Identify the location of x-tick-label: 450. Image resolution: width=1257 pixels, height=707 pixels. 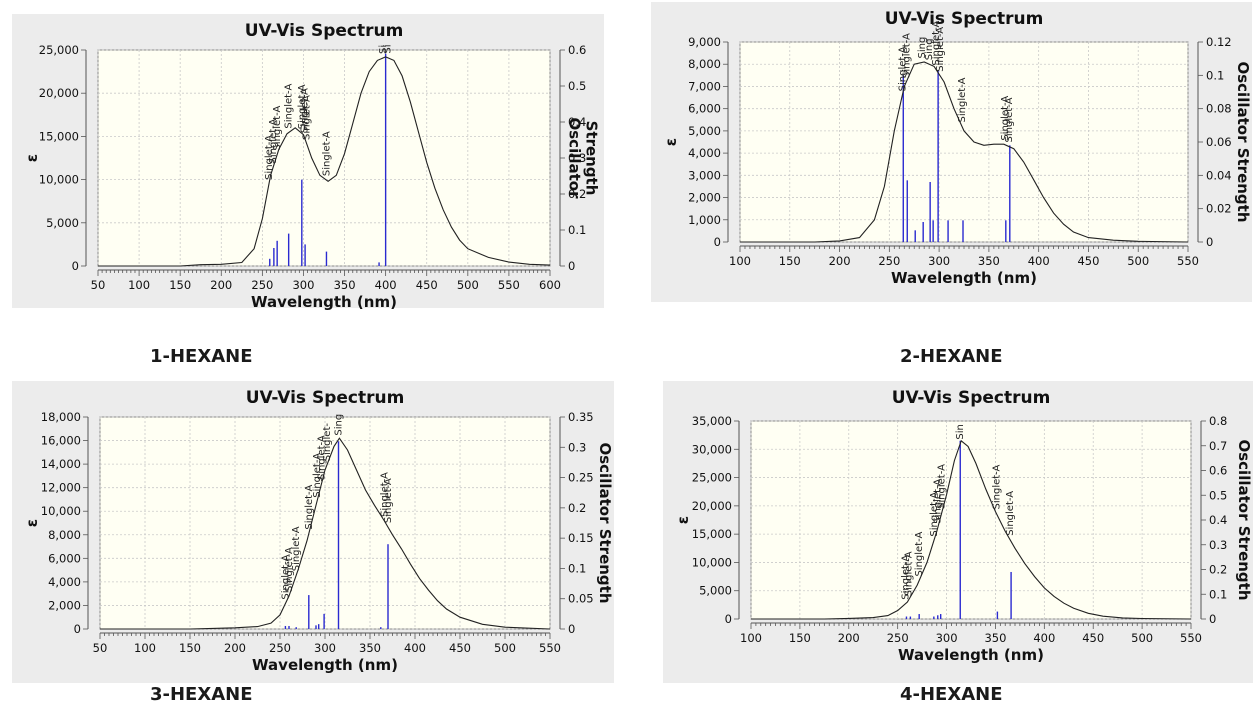
(1093, 638).